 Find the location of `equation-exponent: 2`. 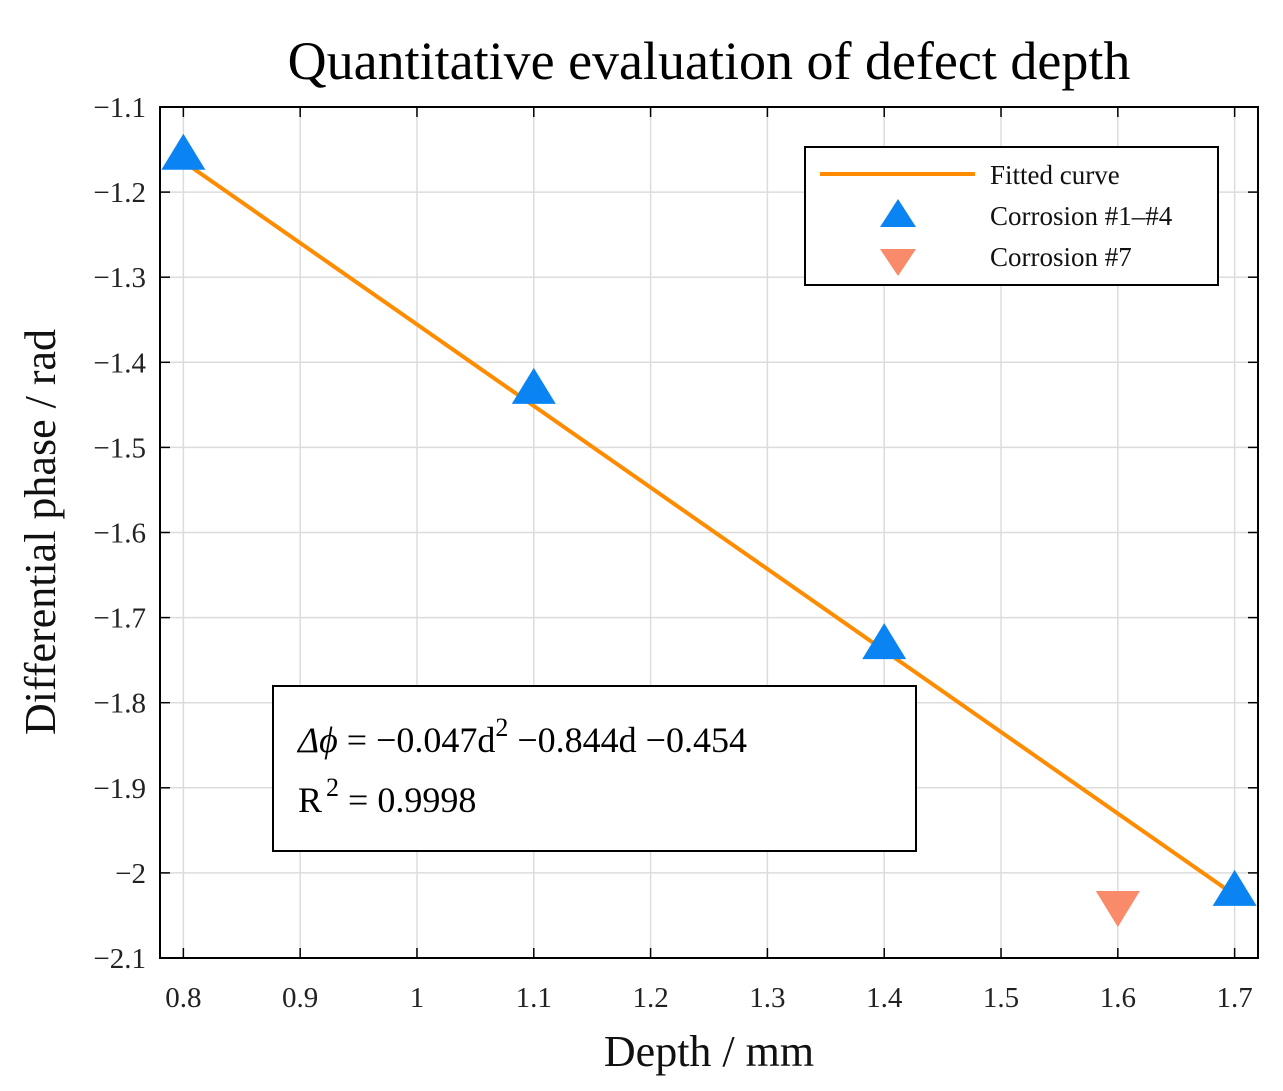

equation-exponent: 2 is located at coordinates (501, 727).